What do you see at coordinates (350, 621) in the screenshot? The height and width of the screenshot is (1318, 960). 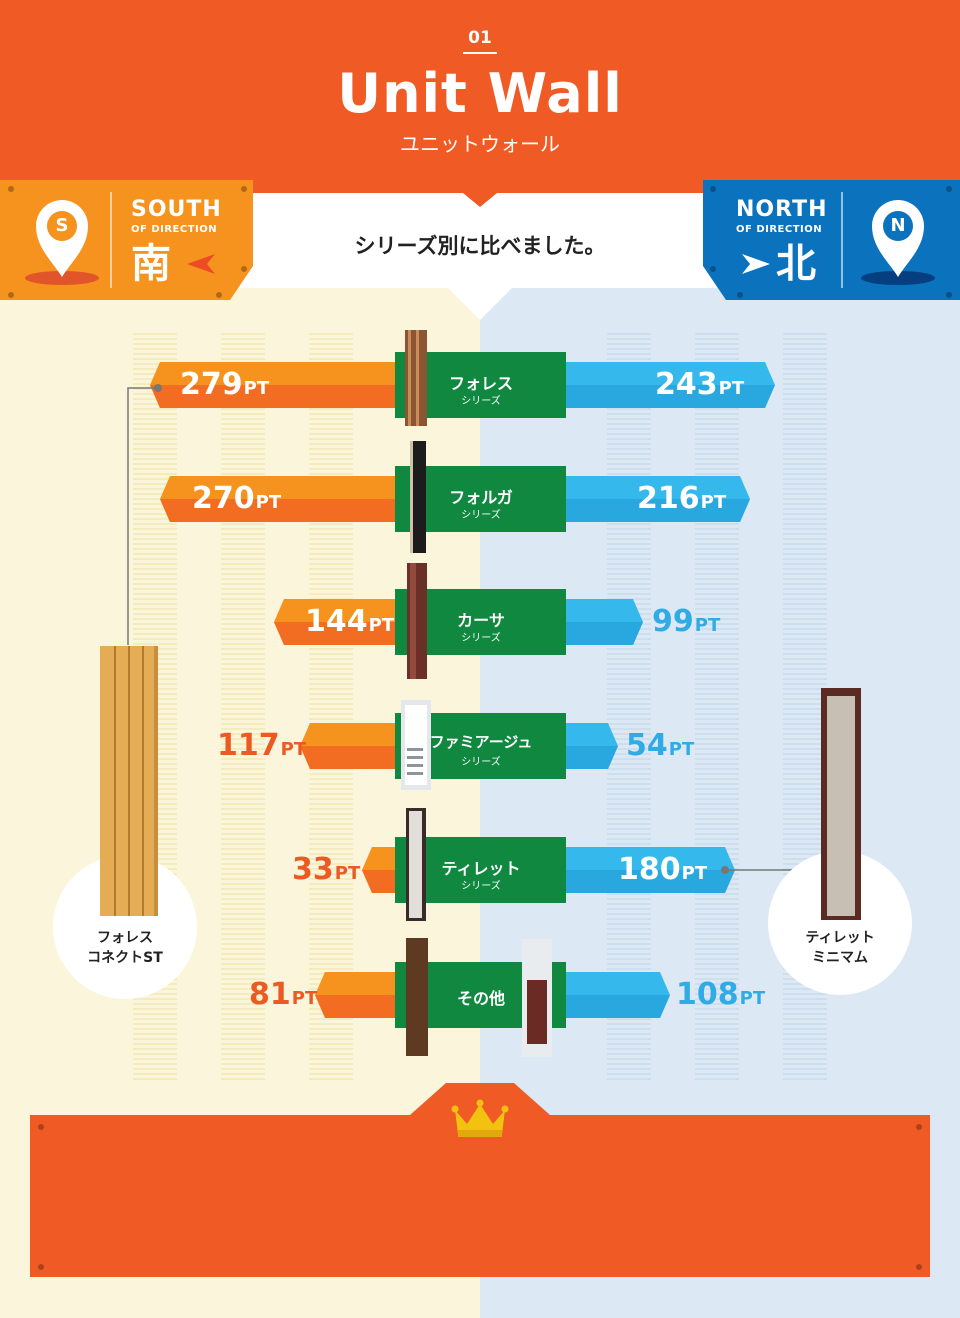 I see `south-points: 144PT` at bounding box center [350, 621].